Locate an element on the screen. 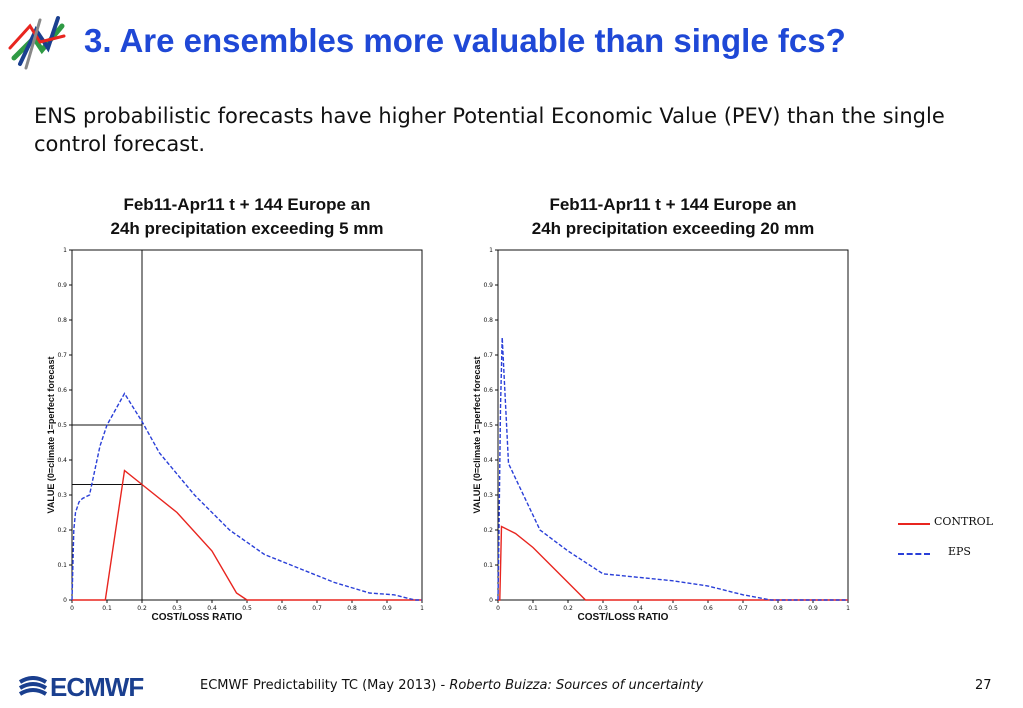 The width and height of the screenshot is (1023, 708). ecmwf-swirl-icon is located at coordinates (33, 686).